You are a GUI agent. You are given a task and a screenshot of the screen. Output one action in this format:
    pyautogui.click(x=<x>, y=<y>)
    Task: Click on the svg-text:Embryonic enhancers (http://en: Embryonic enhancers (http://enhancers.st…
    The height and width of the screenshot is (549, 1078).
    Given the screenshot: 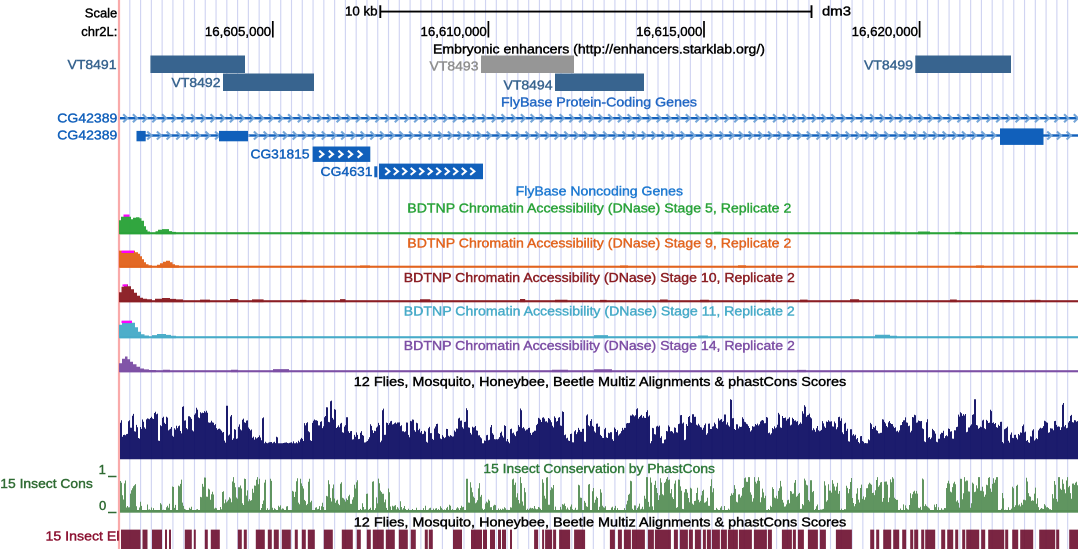 What is the action you would take?
    pyautogui.click(x=599, y=49)
    